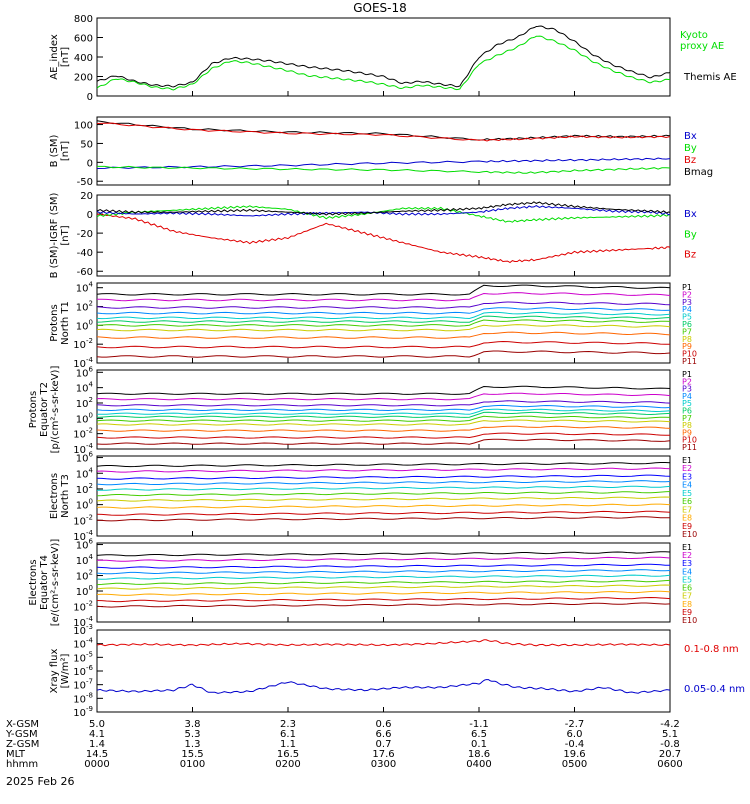 This screenshot has height=804, width=750. Describe the element at coordinates (86, 144) in the screenshot. I see `y-tick-label: 50` at that location.